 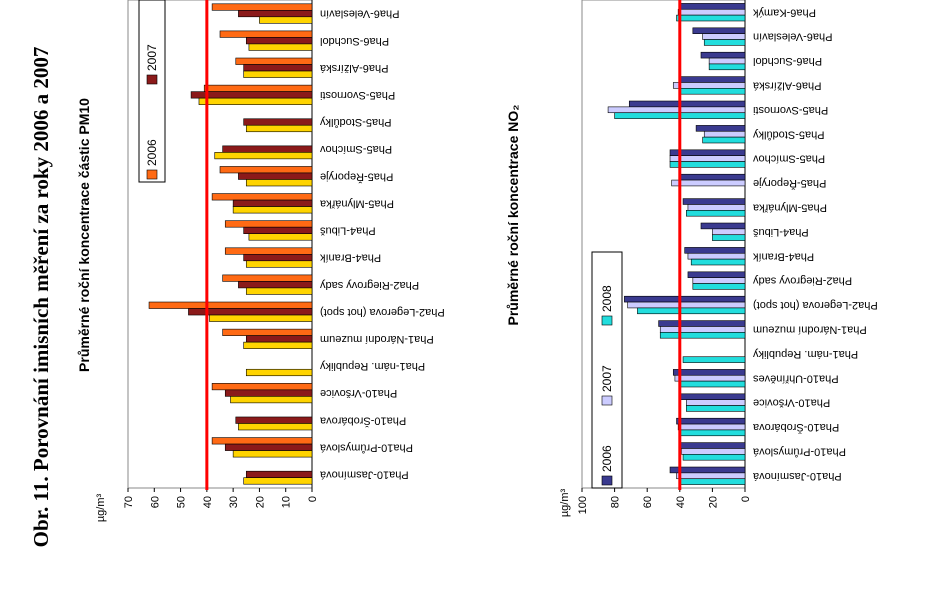 What do you see at coordinates (648, 502) in the screenshot?
I see `chart1-tick-label: 60` at bounding box center [648, 502].